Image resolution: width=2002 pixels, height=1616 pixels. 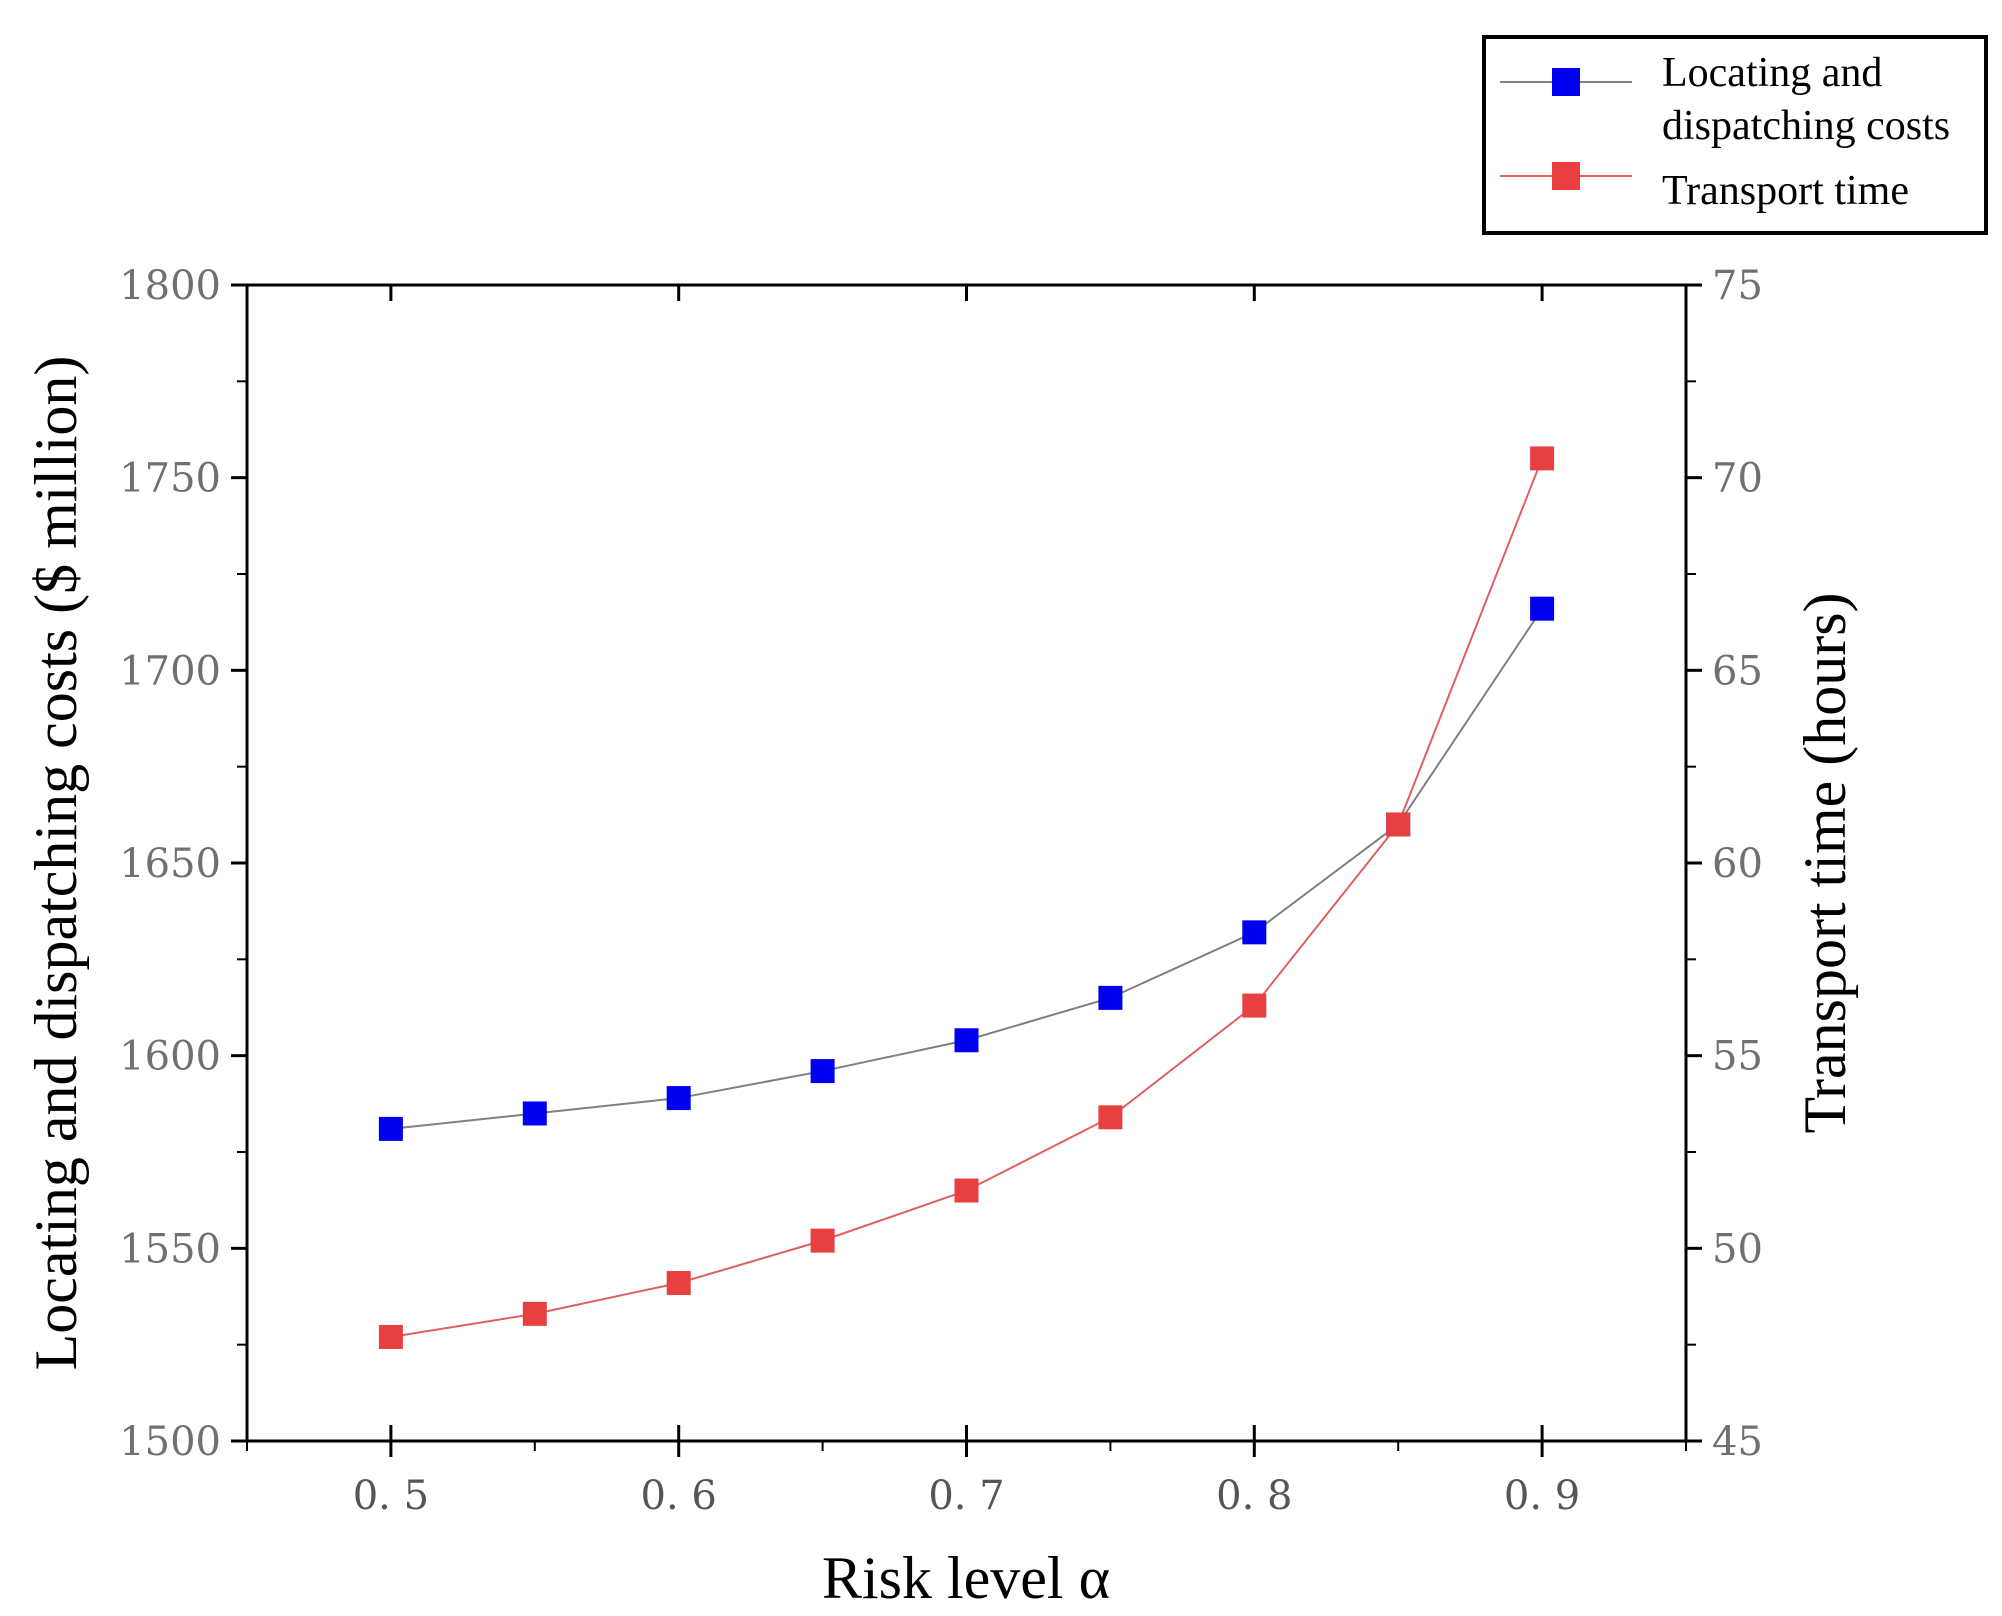 I want to click on x-tick-label: 0. 5, so click(x=391, y=1496).